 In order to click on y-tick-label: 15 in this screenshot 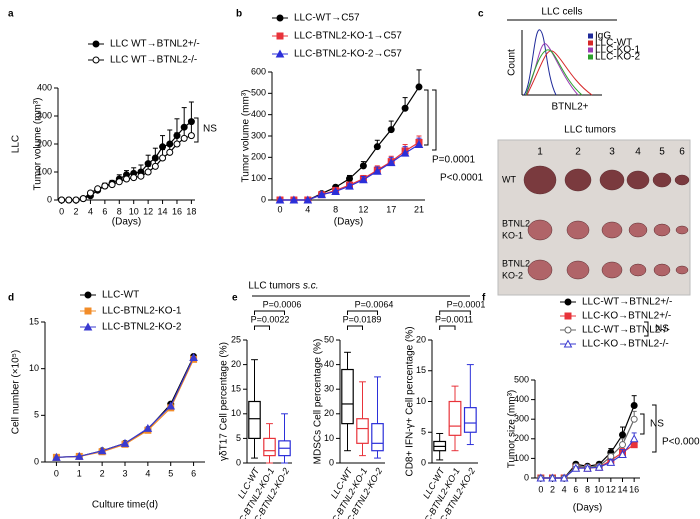, I will do `click(236, 389)`.